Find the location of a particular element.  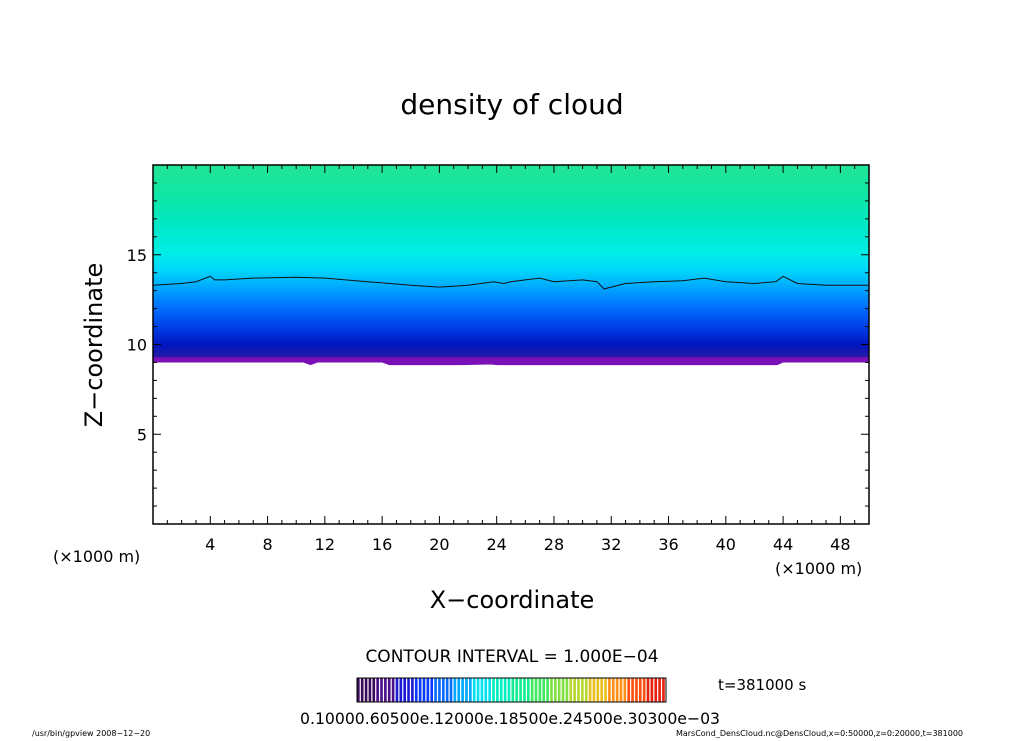

x-tick-label: 40 is located at coordinates (726, 544).